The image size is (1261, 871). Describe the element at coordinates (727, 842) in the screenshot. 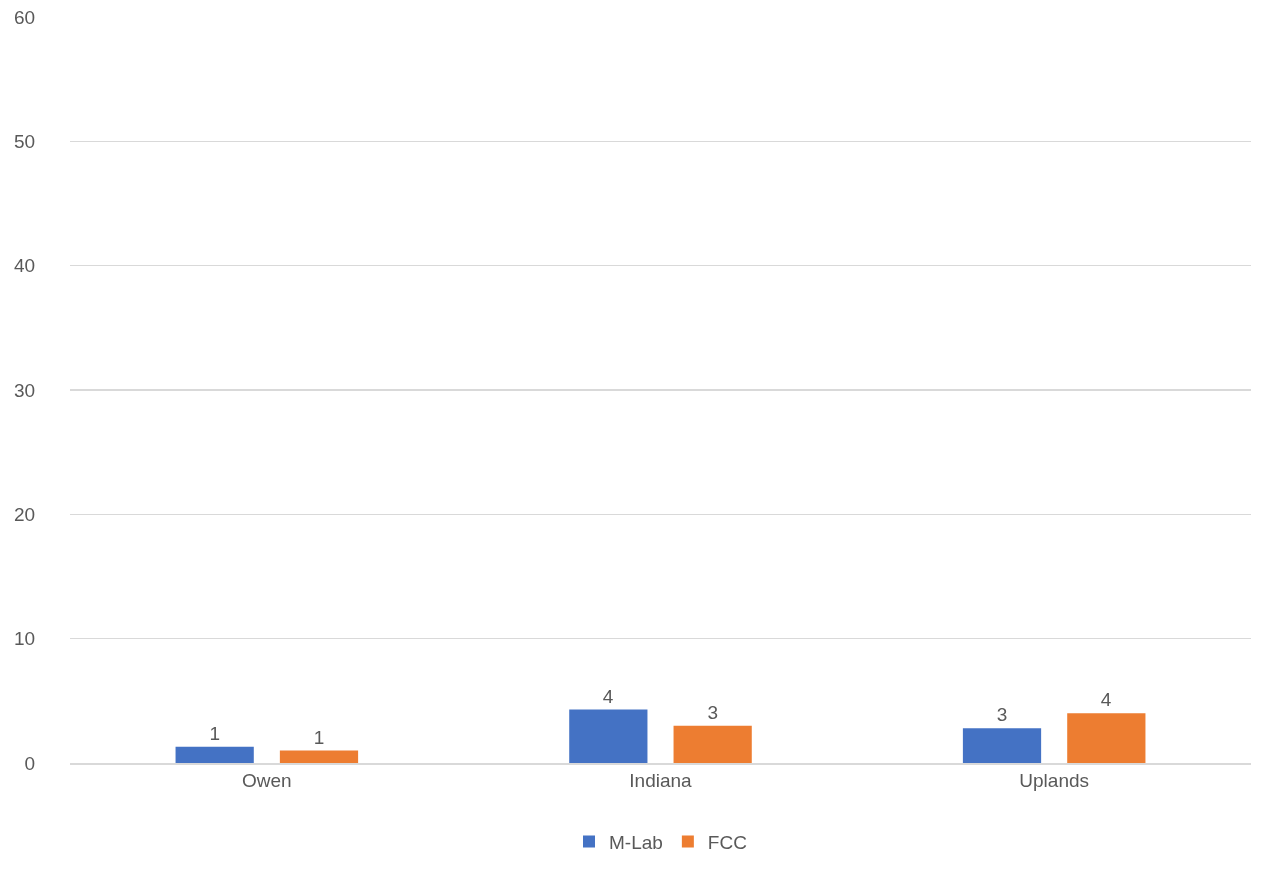

I see `legend-label: FCC` at that location.